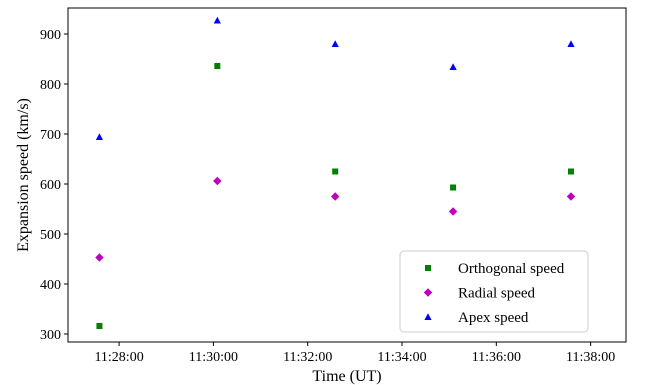 This screenshot has height=385, width=646. What do you see at coordinates (213, 357) in the screenshot?
I see `x-tick-label: 11:30:00` at bounding box center [213, 357].